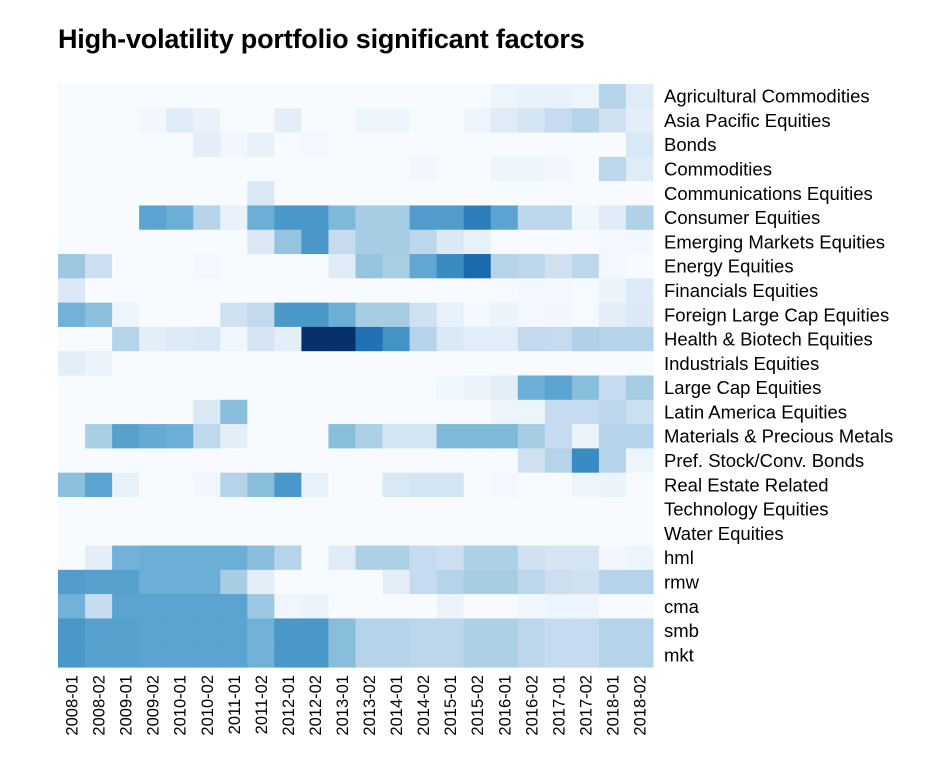 The width and height of the screenshot is (935, 778). What do you see at coordinates (532, 705) in the screenshot?
I see `column-label: 2016-02` at bounding box center [532, 705].